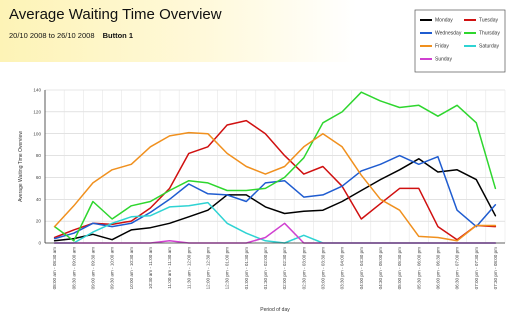 This screenshot has width=509, height=321. What do you see at coordinates (39, 155) in the screenshot?
I see `y-tick-label: 80` at bounding box center [39, 155].